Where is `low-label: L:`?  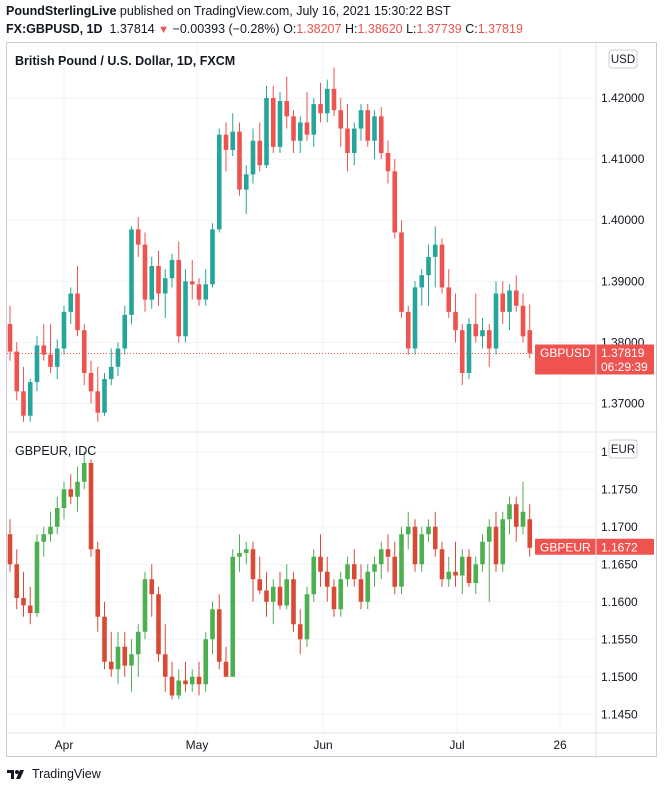 low-label: L: is located at coordinates (411, 29).